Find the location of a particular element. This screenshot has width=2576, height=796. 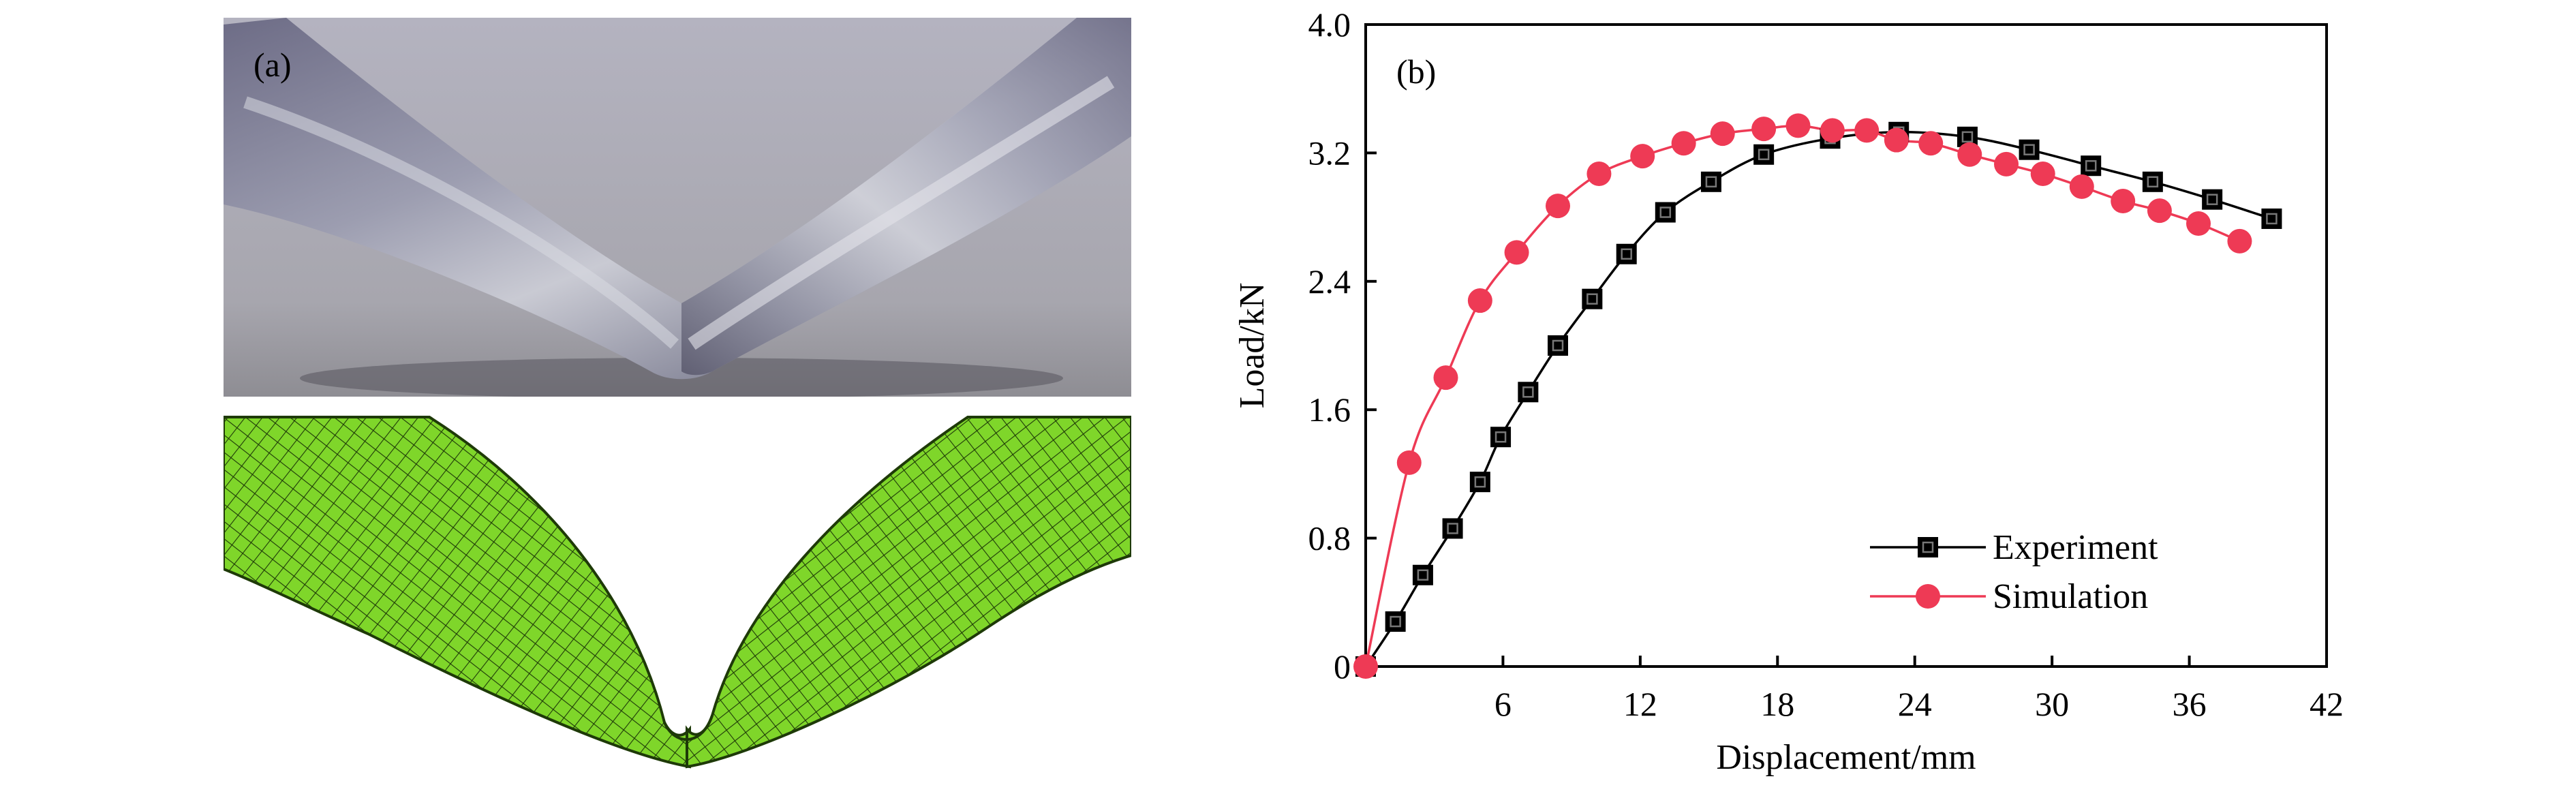

y-tick-label: 4.0 is located at coordinates (1329, 24).